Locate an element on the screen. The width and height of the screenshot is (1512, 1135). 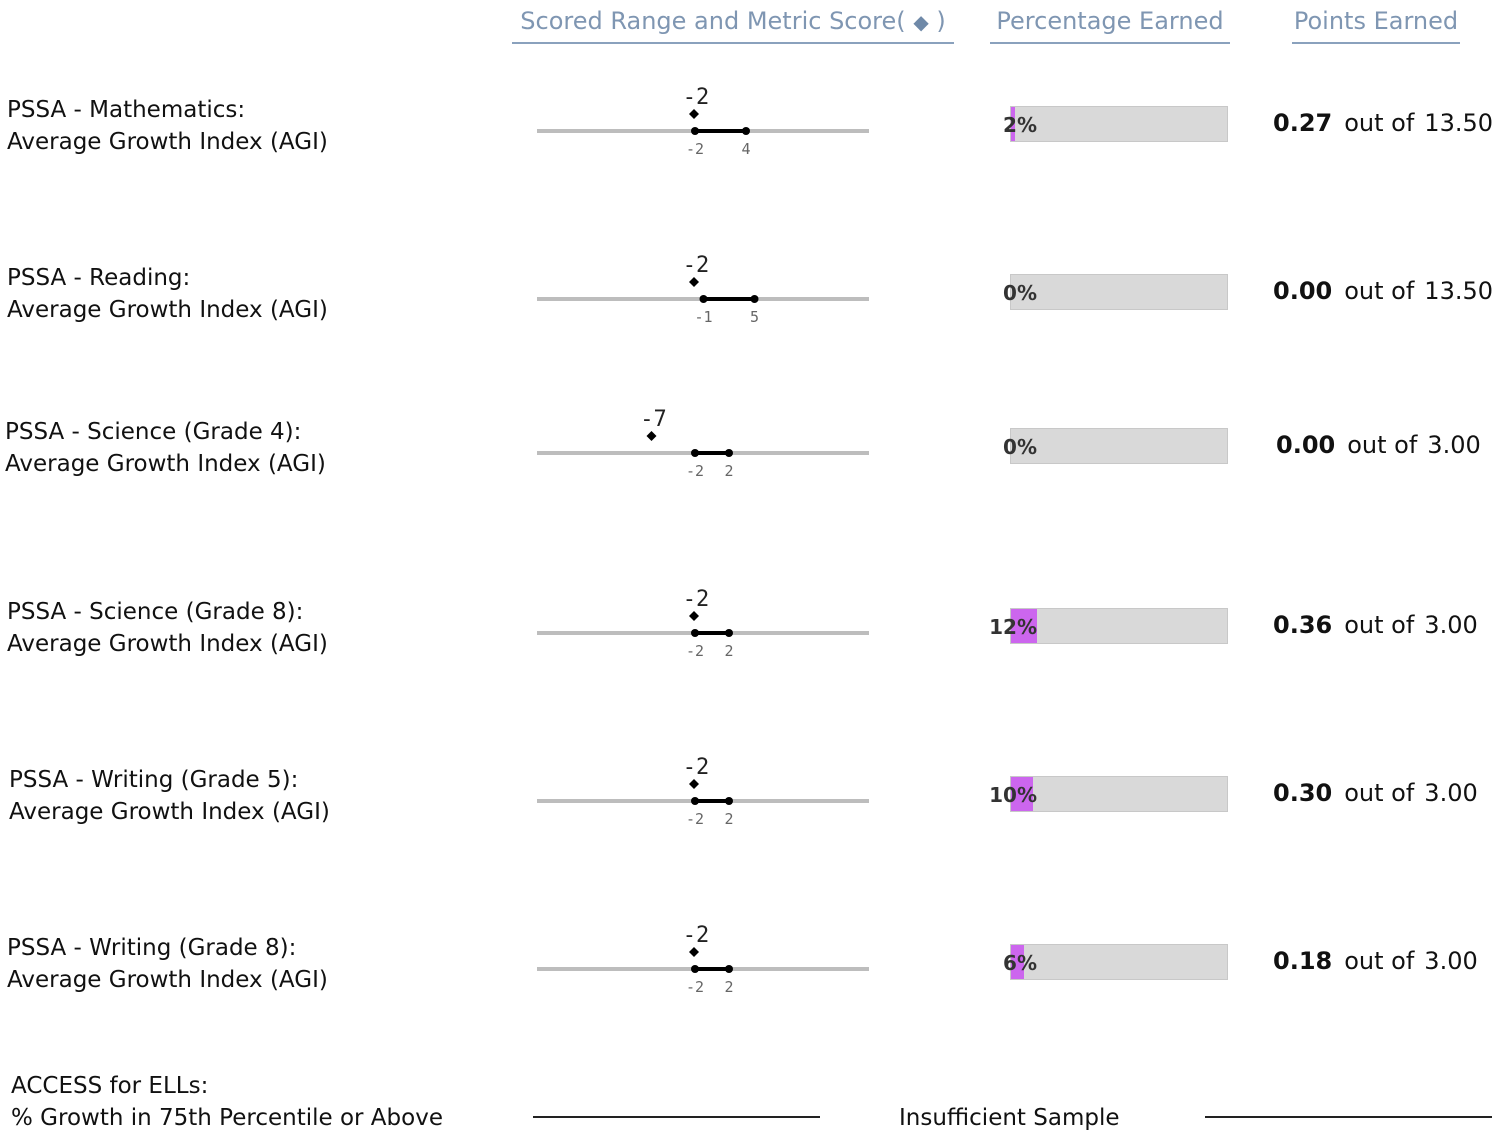
scored-range-graphic: -2 2 -2 is located at coordinates (703, 623).